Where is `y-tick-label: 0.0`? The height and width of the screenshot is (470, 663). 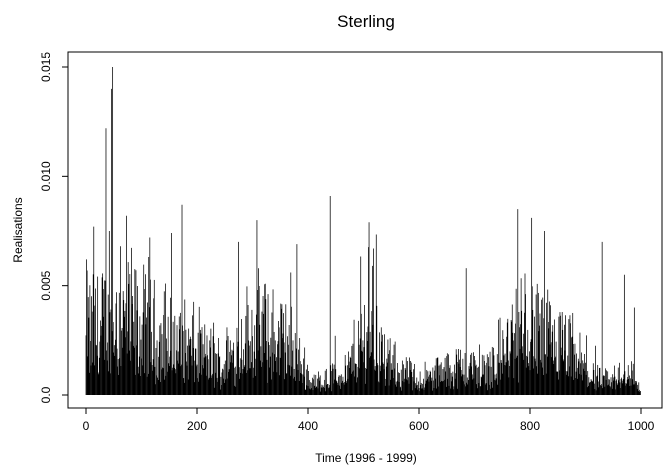 y-tick-label: 0.0 is located at coordinates (46, 394).